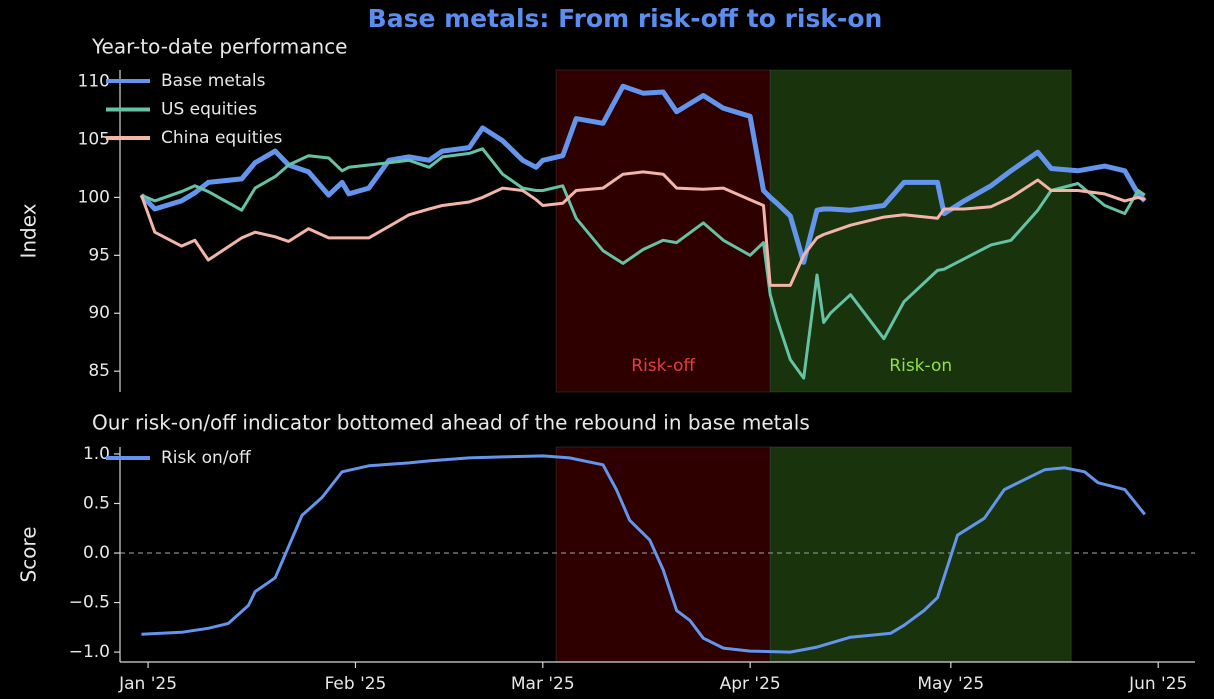  I want to click on y-tick-label: 90, so click(99, 313).